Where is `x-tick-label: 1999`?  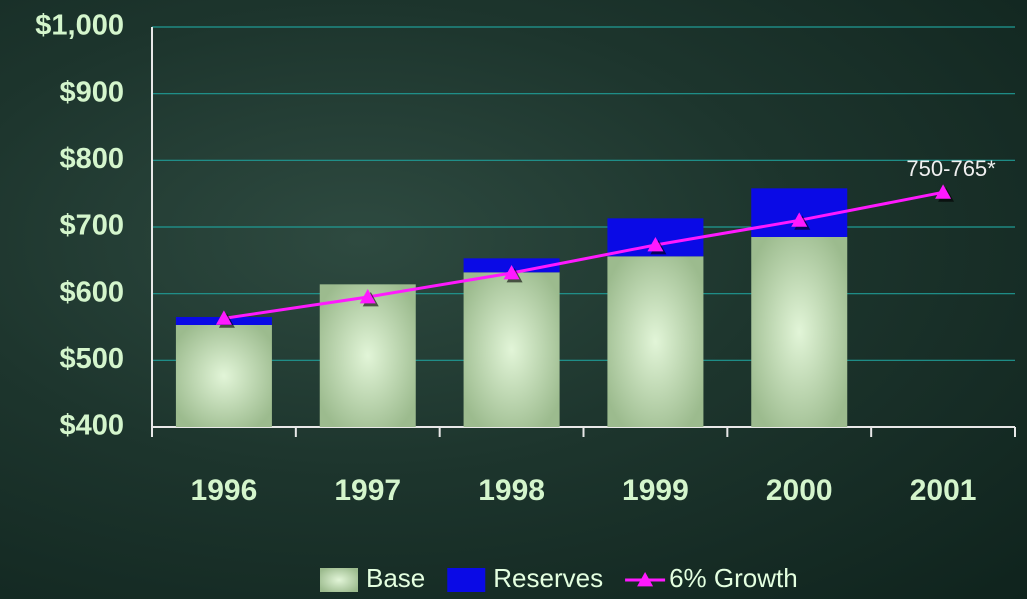
x-tick-label: 1999 is located at coordinates (655, 490).